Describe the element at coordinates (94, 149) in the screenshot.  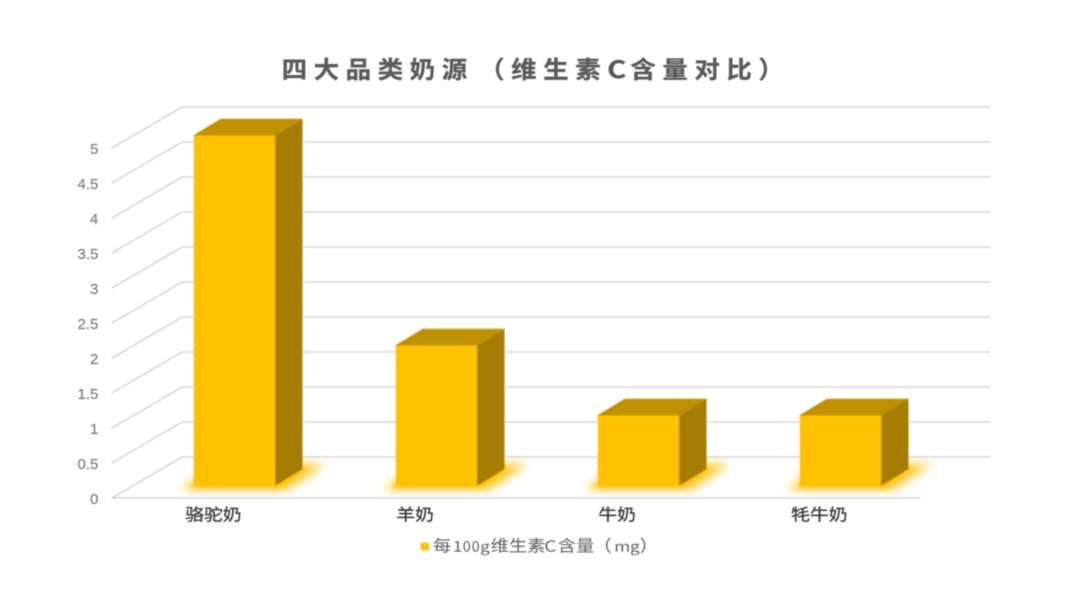
I see `svg-text: 5` at that location.